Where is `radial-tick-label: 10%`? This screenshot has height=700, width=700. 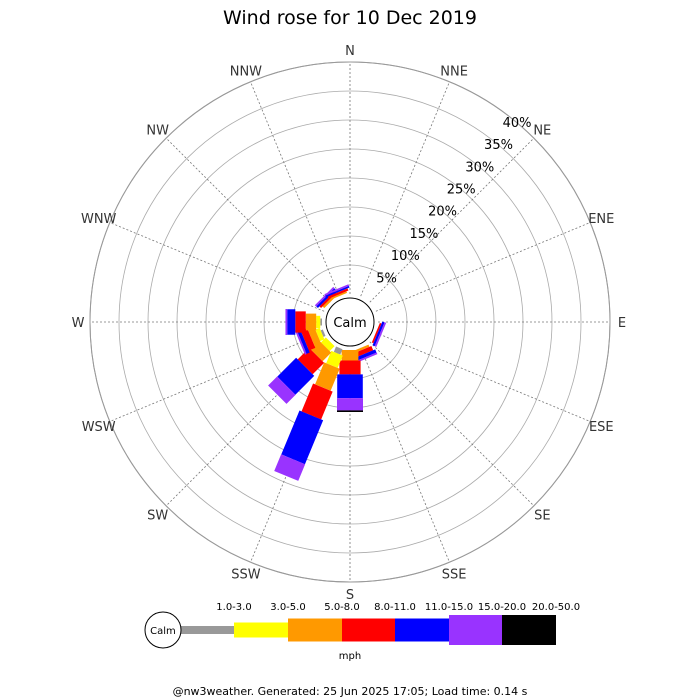 radial-tick-label: 10% is located at coordinates (405, 256).